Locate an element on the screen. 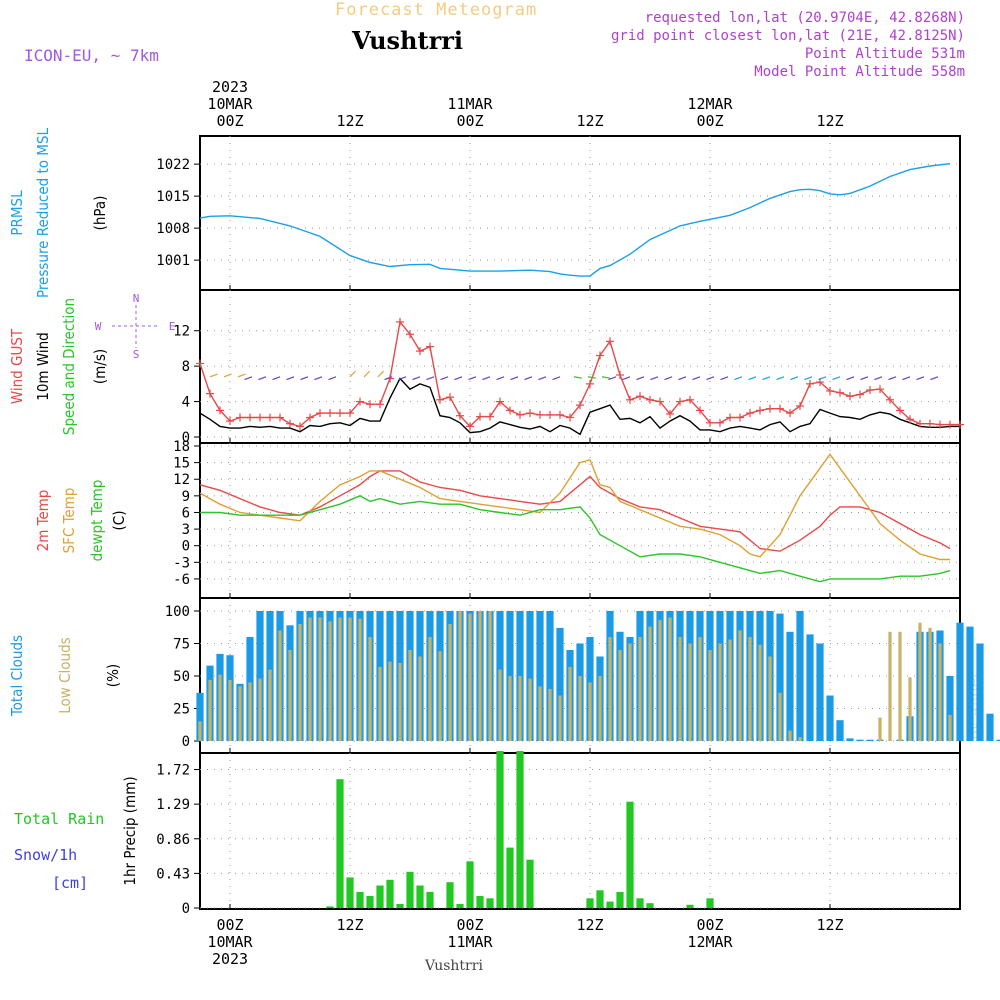  wind-ytick-label: 0 is located at coordinates (186, 438).